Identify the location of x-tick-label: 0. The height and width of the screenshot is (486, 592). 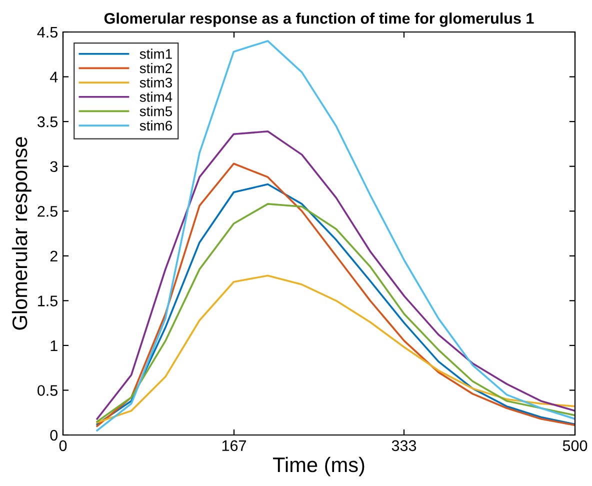
(63, 446).